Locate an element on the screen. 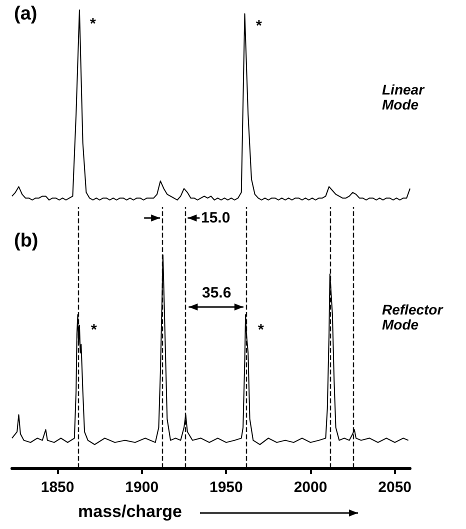 This screenshot has width=466, height=529. x-tick-label: 2000 is located at coordinates (311, 487).